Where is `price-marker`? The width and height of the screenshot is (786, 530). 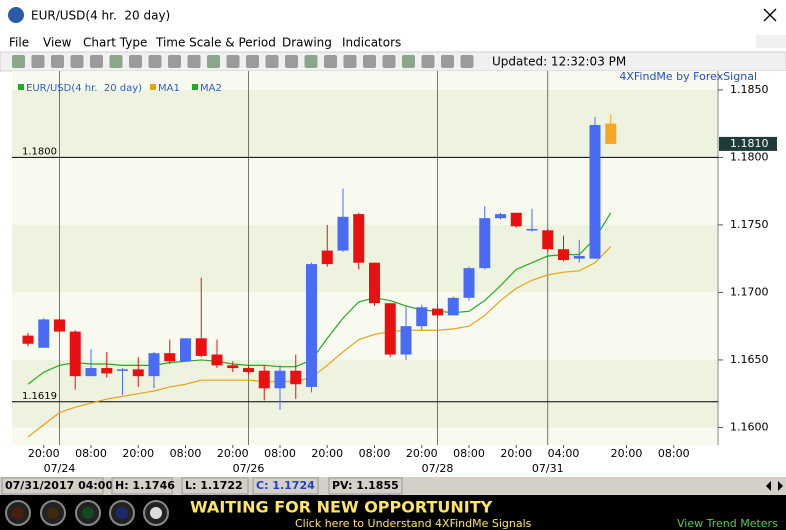 price-marker is located at coordinates (748, 143).